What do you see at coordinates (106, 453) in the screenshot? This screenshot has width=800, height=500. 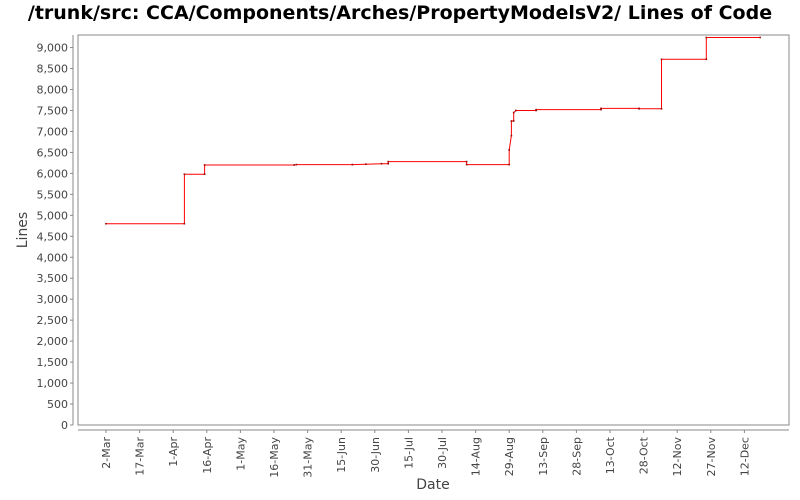 I see `x-tick-label: 2-Mar` at bounding box center [106, 453].